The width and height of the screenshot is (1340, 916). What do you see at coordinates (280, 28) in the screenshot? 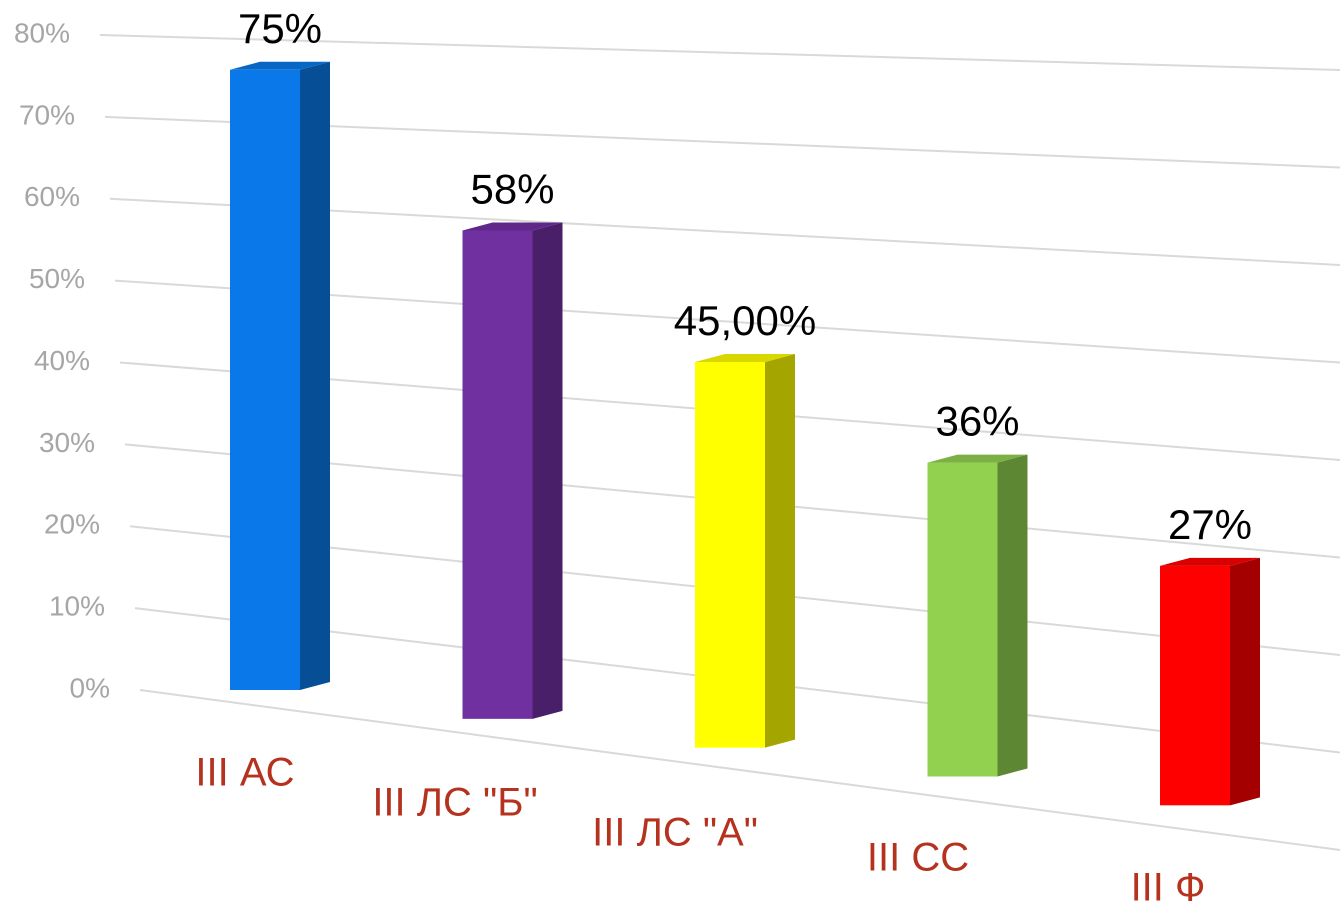
I see `value-label: 75%` at bounding box center [280, 28].